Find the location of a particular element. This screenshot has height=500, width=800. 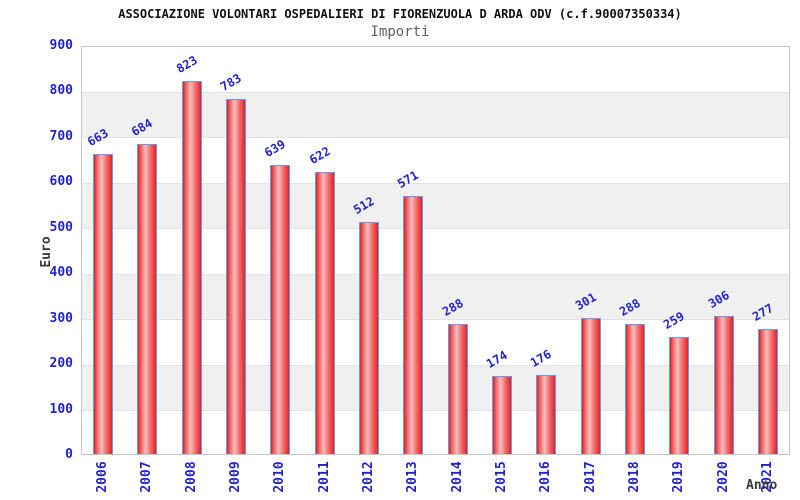

x-tick-label-2011: 2011 is located at coordinates (324, 477).